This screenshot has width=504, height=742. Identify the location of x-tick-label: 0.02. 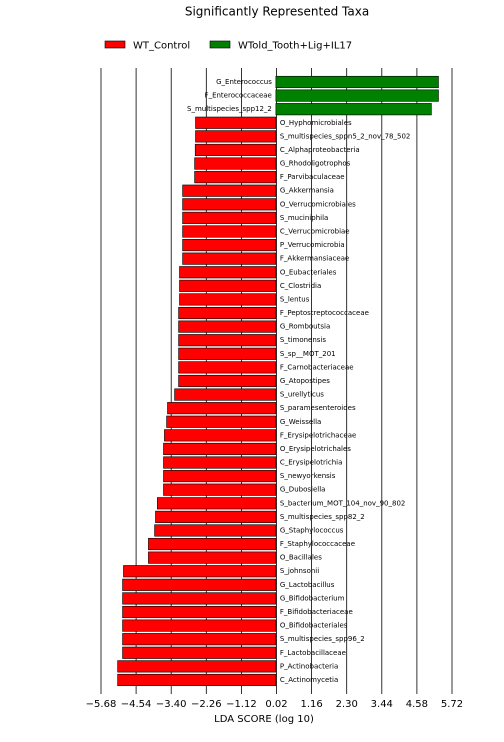
(276, 704).